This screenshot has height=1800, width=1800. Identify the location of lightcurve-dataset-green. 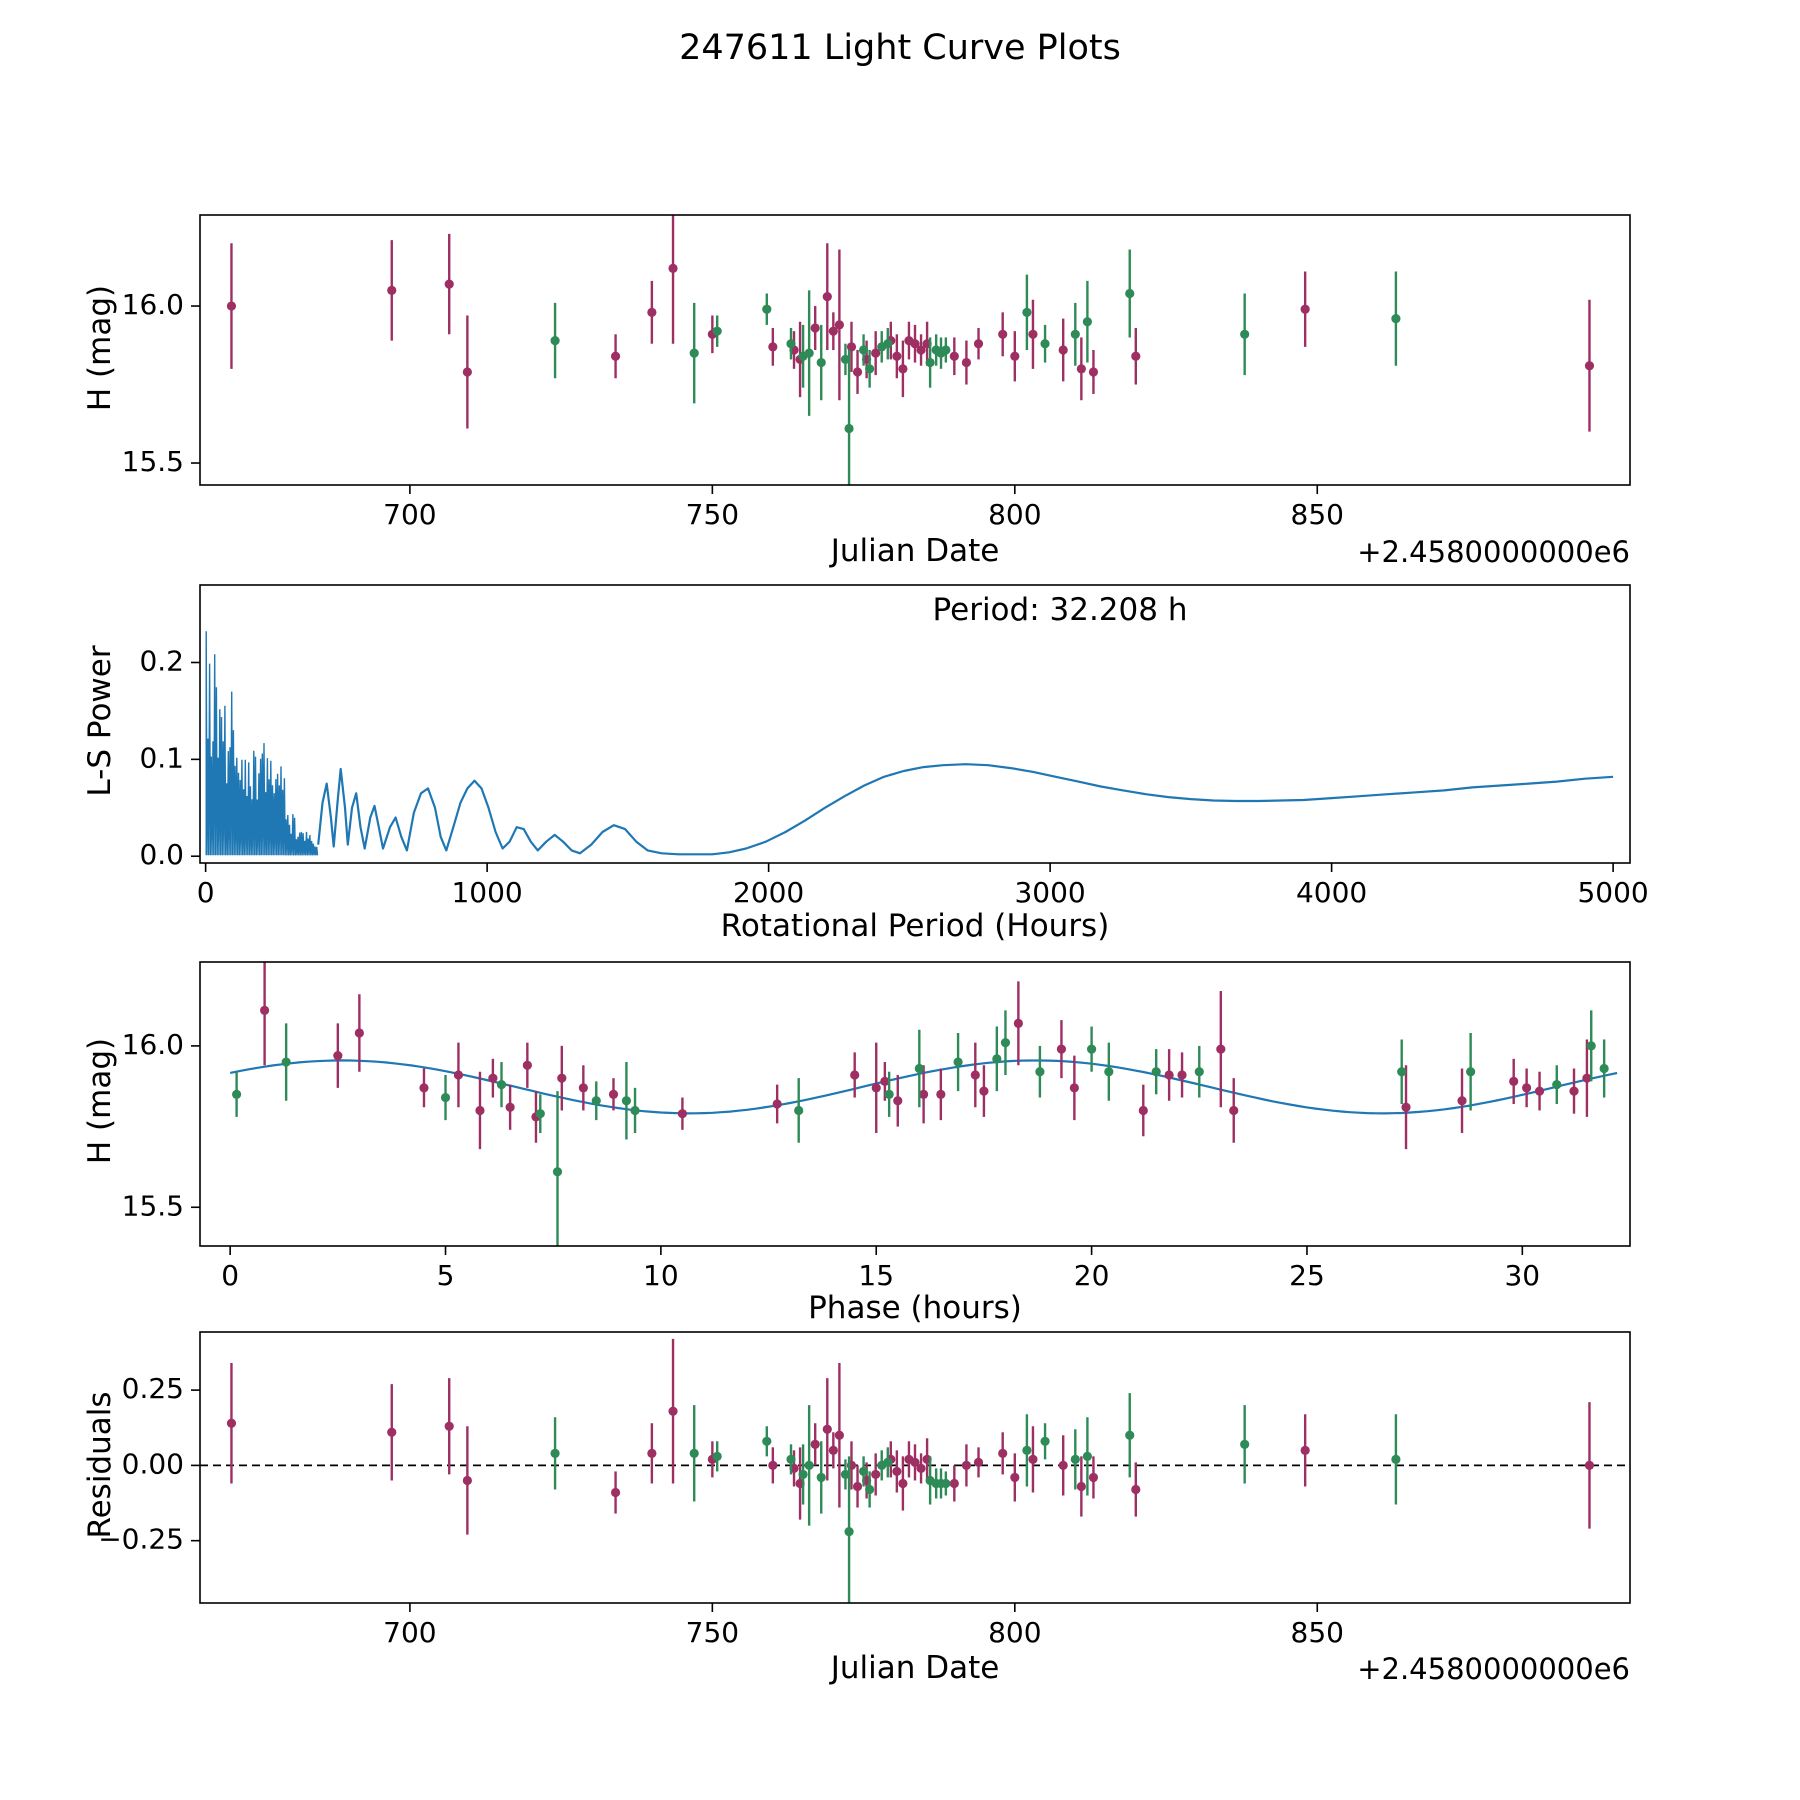
(975, 367).